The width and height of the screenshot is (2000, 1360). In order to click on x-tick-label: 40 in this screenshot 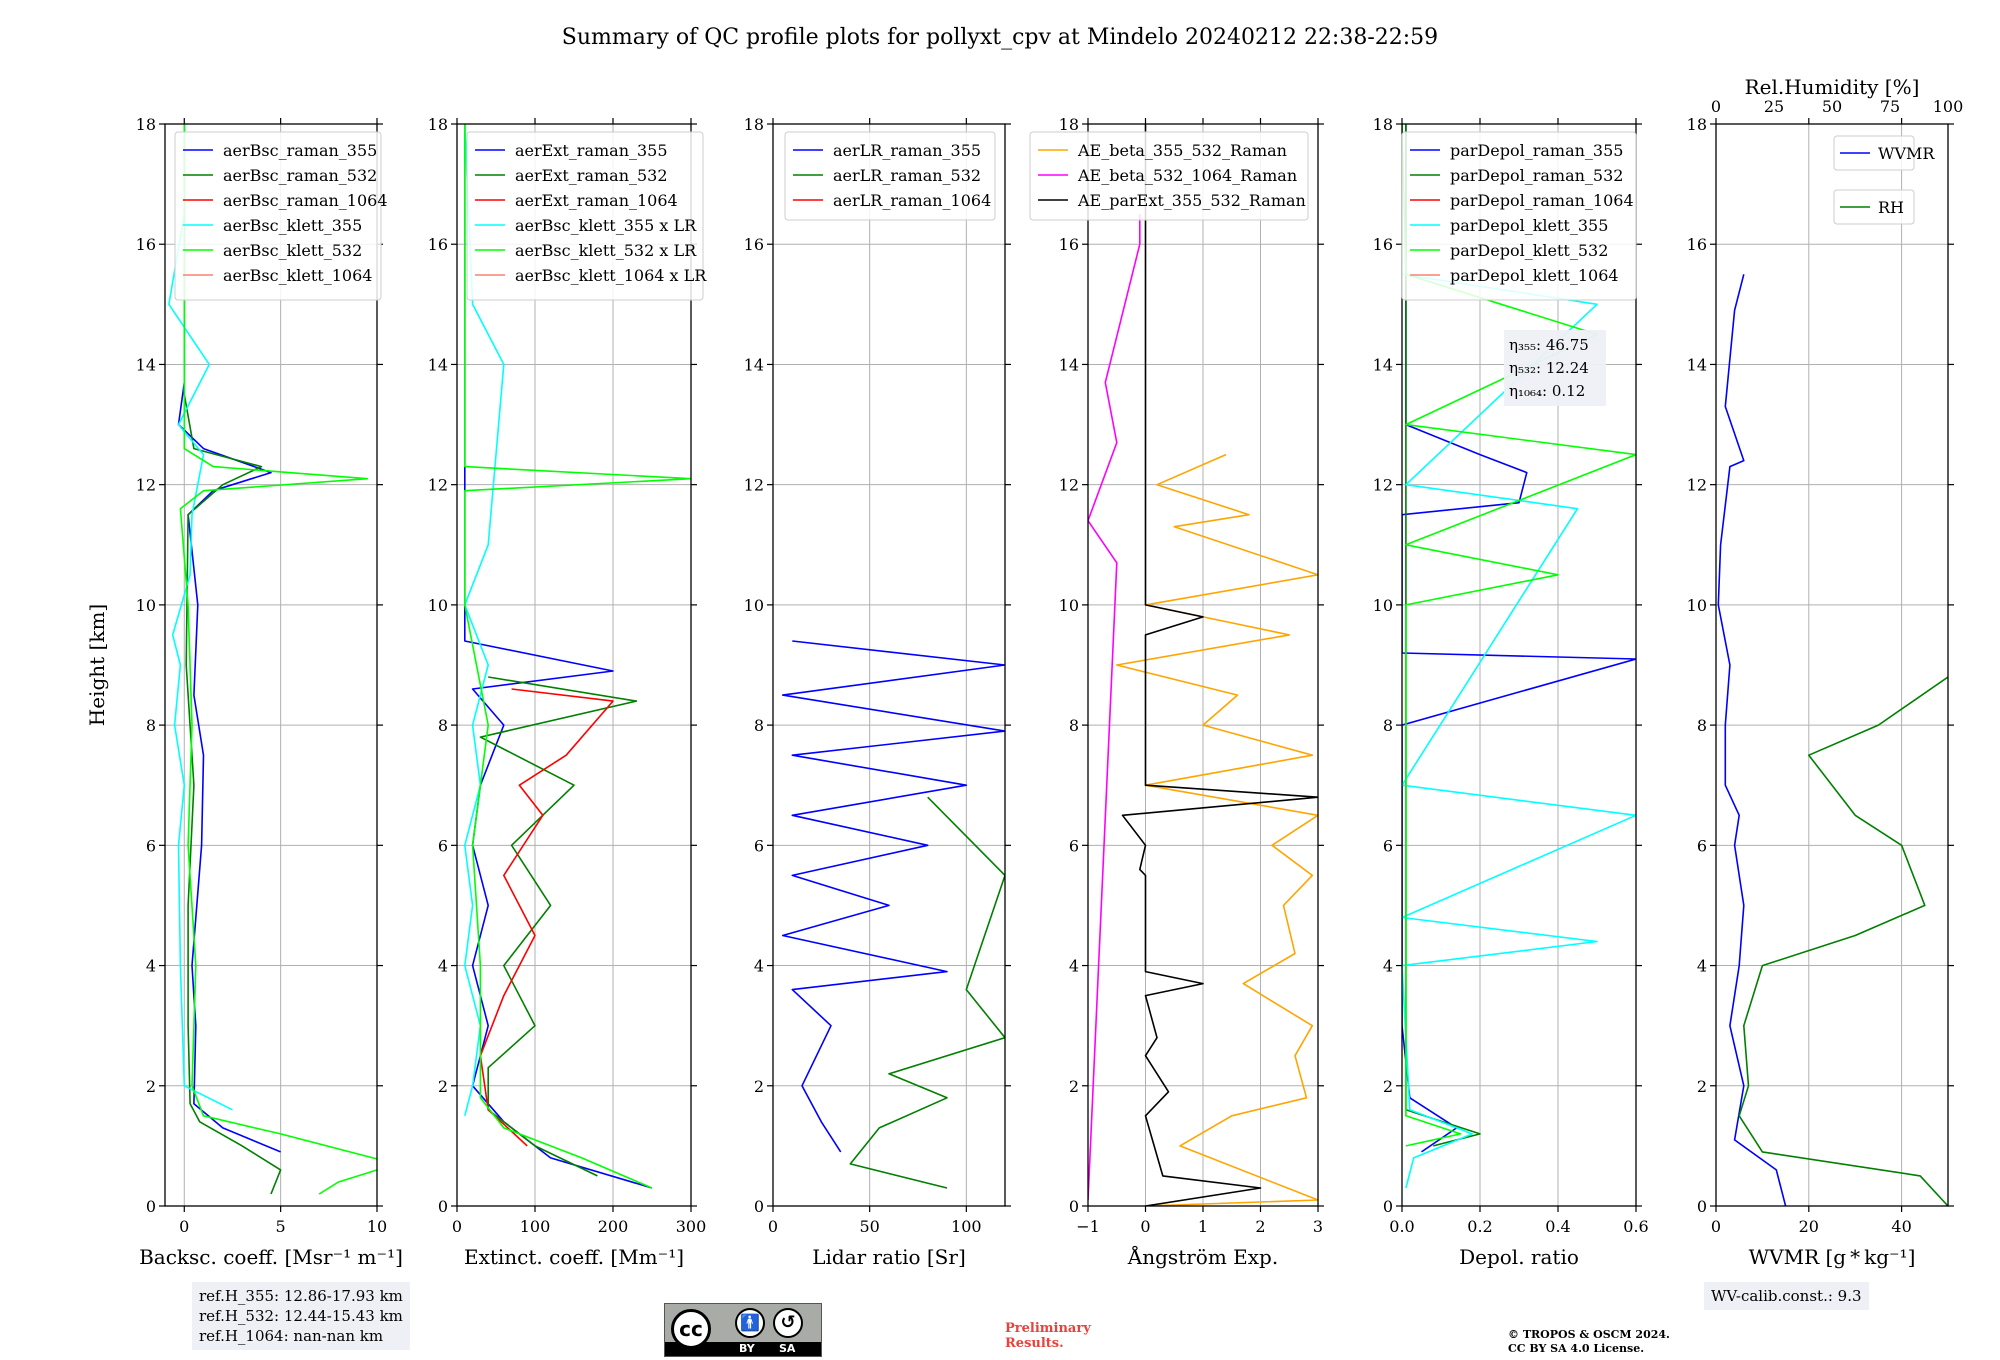, I will do `click(1901, 1226)`.